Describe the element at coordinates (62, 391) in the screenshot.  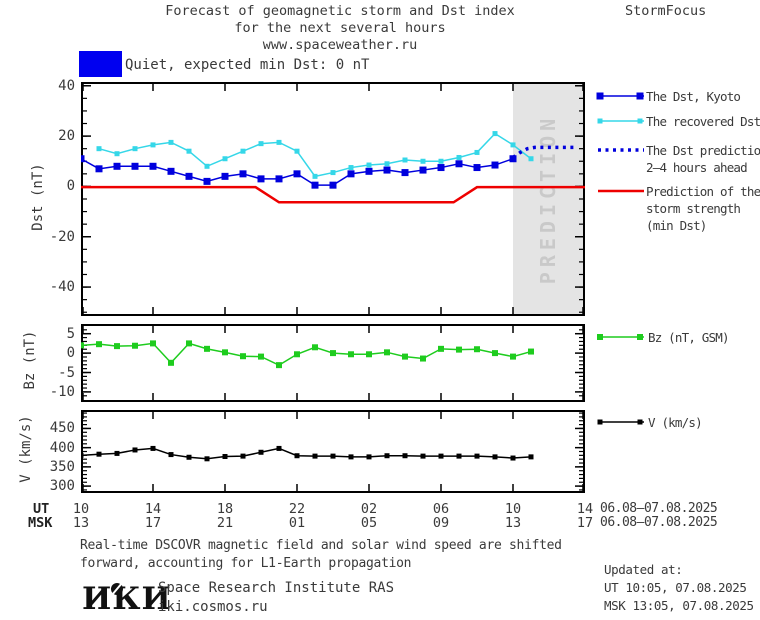
I see `bz-ytick: -10` at that location.